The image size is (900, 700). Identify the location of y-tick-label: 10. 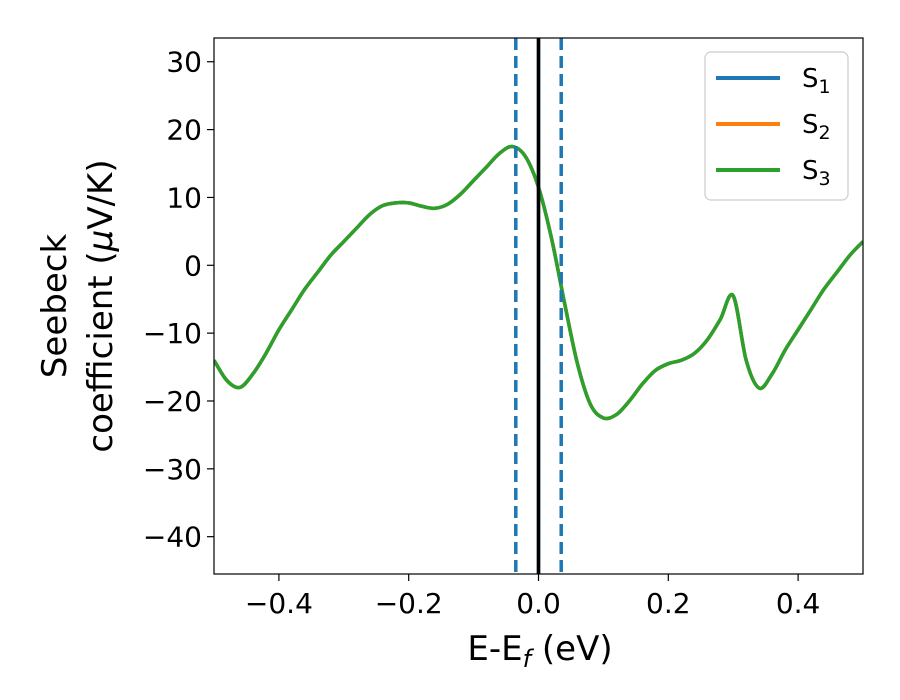
(184, 197).